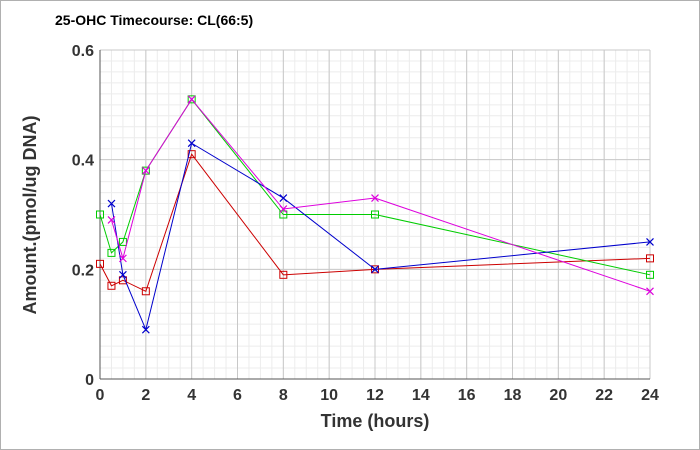 Image resolution: width=700 pixels, height=450 pixels. Describe the element at coordinates (83, 270) in the screenshot. I see `y-tick-label: 0.2` at that location.